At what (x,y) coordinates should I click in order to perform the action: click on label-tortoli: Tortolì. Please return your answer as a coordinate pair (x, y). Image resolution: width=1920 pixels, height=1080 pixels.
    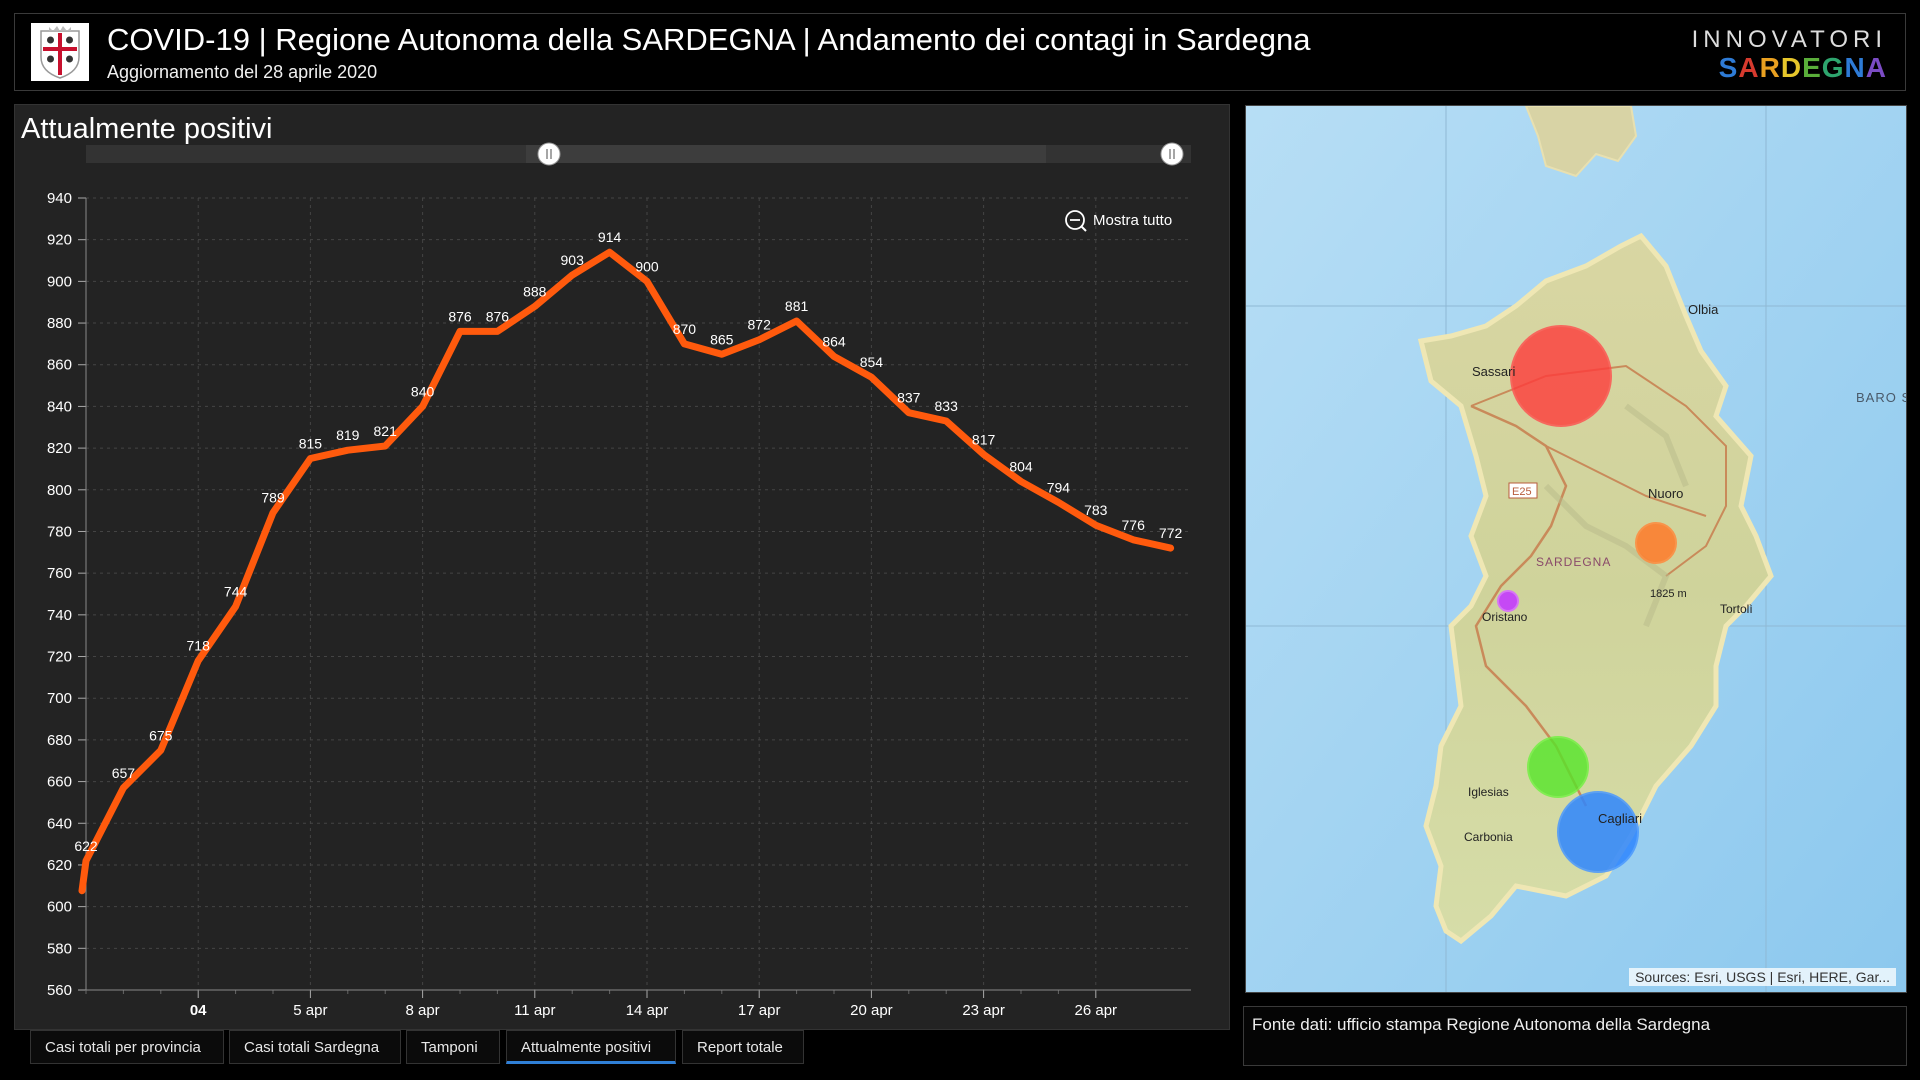
    Looking at the image, I should click on (1736, 609).